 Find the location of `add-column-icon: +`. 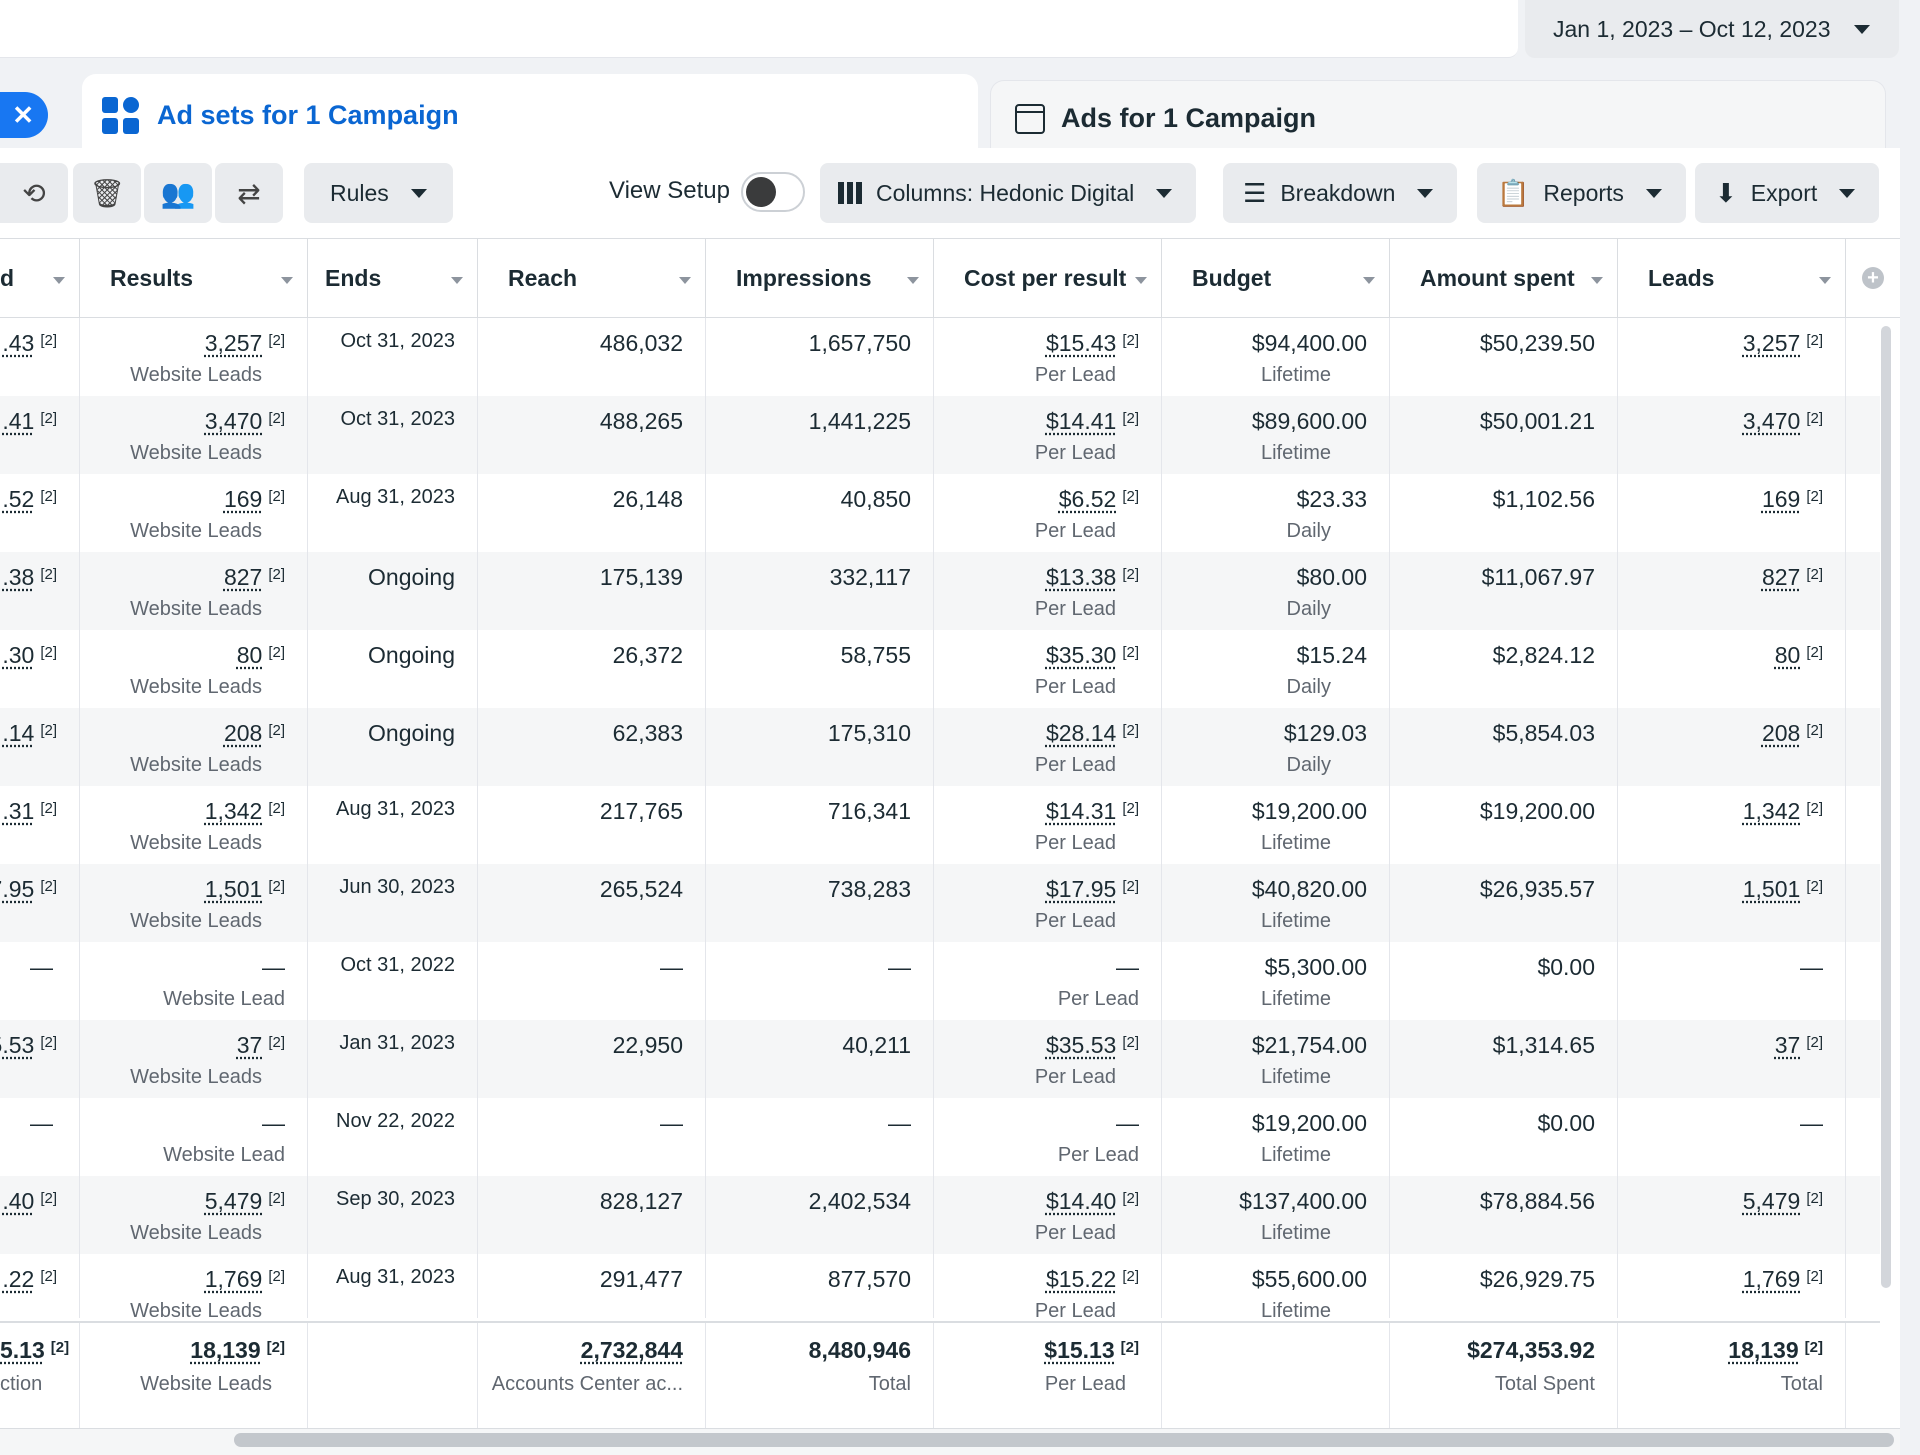

add-column-icon: + is located at coordinates (1873, 278).